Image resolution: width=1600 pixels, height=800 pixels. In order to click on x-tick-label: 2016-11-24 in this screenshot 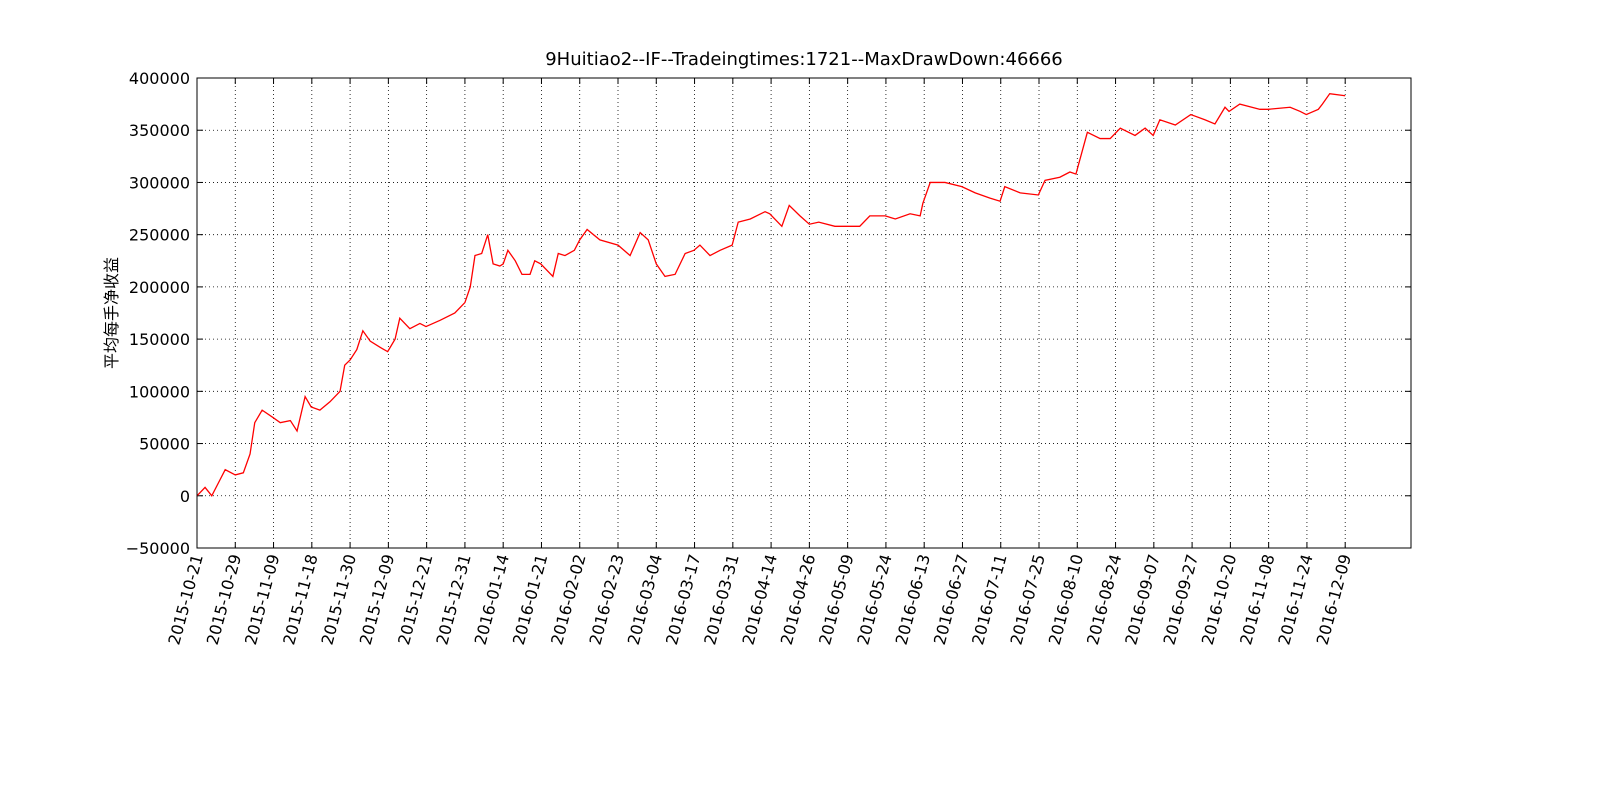, I will do `click(1295, 599)`.